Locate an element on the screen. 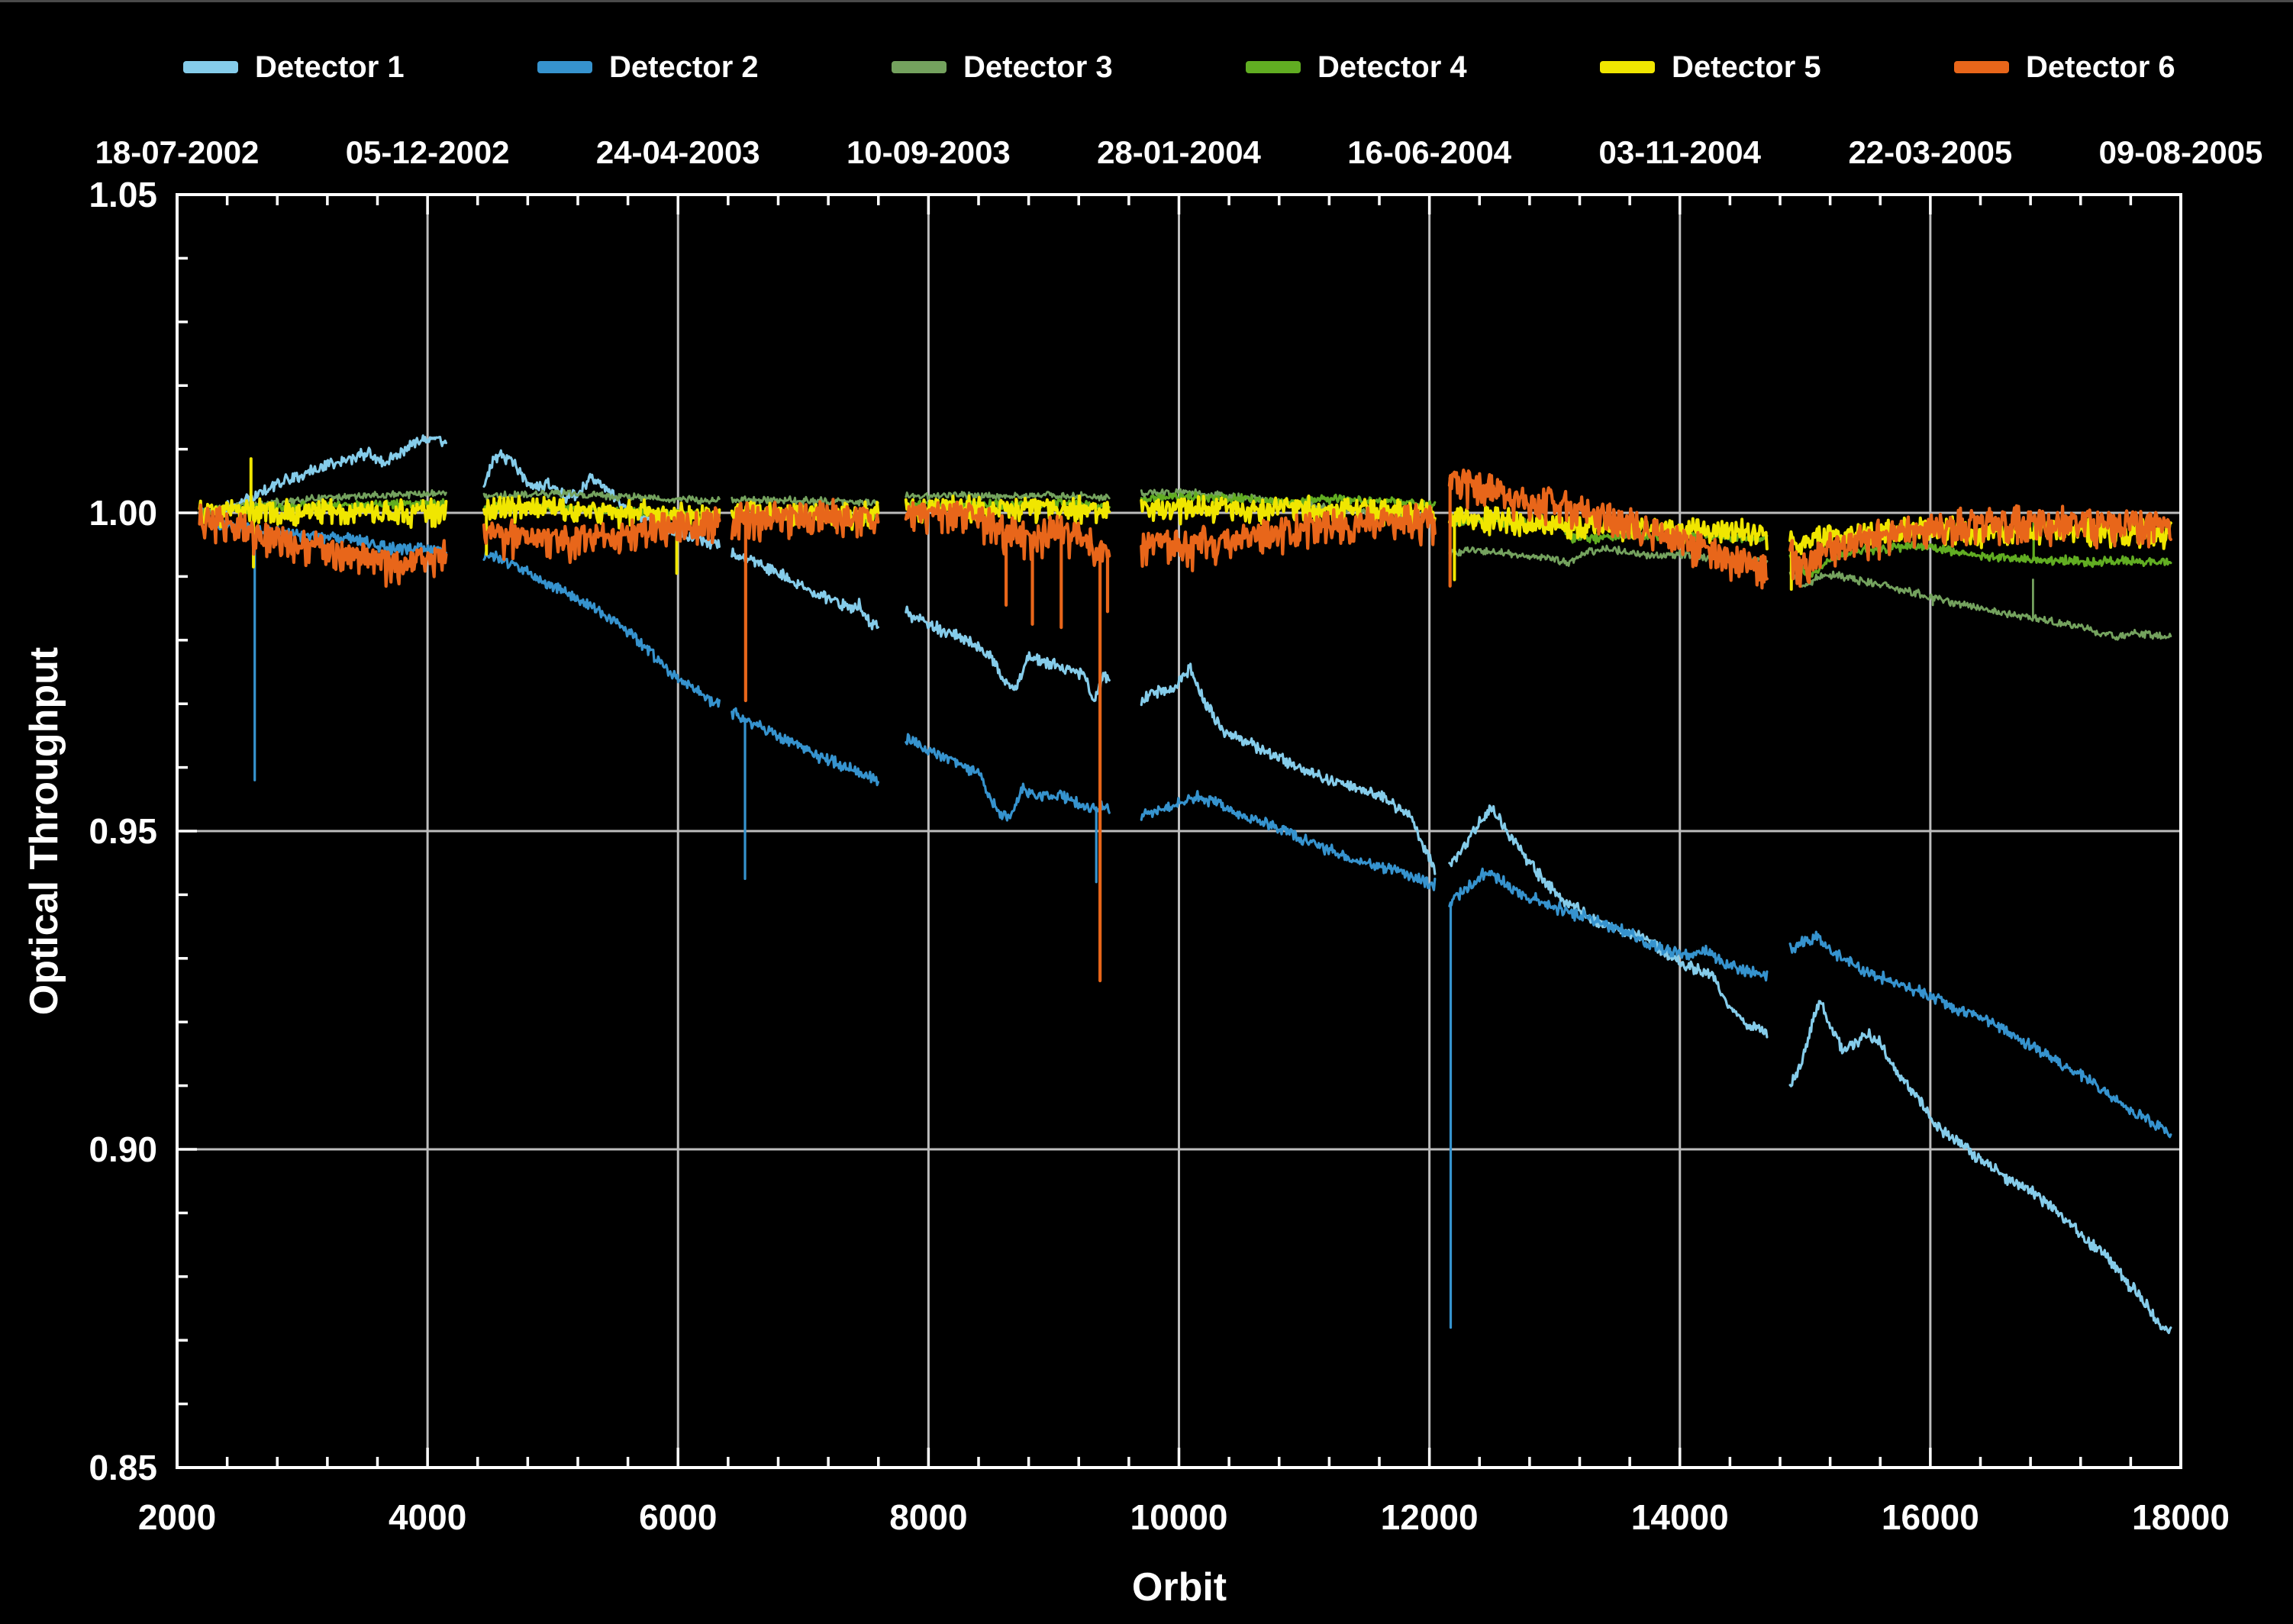 The width and height of the screenshot is (2293, 1624). legend-item-detector-3: Detector 3 is located at coordinates (1002, 67).